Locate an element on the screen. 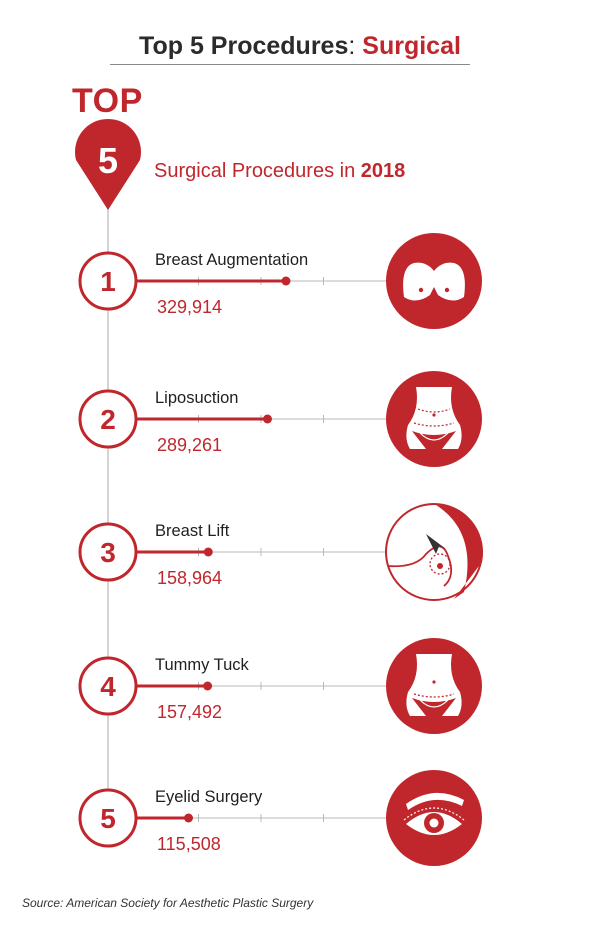 This screenshot has height=929, width=600. rank-number: 2 is located at coordinates (108, 419).